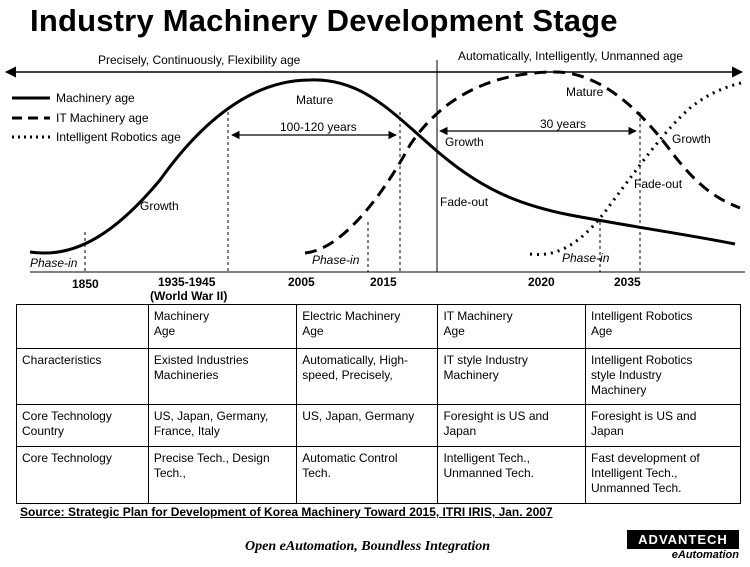 The height and width of the screenshot is (567, 750). Describe the element at coordinates (187, 282) in the screenshot. I see `year-1935: 1935-1945` at that location.